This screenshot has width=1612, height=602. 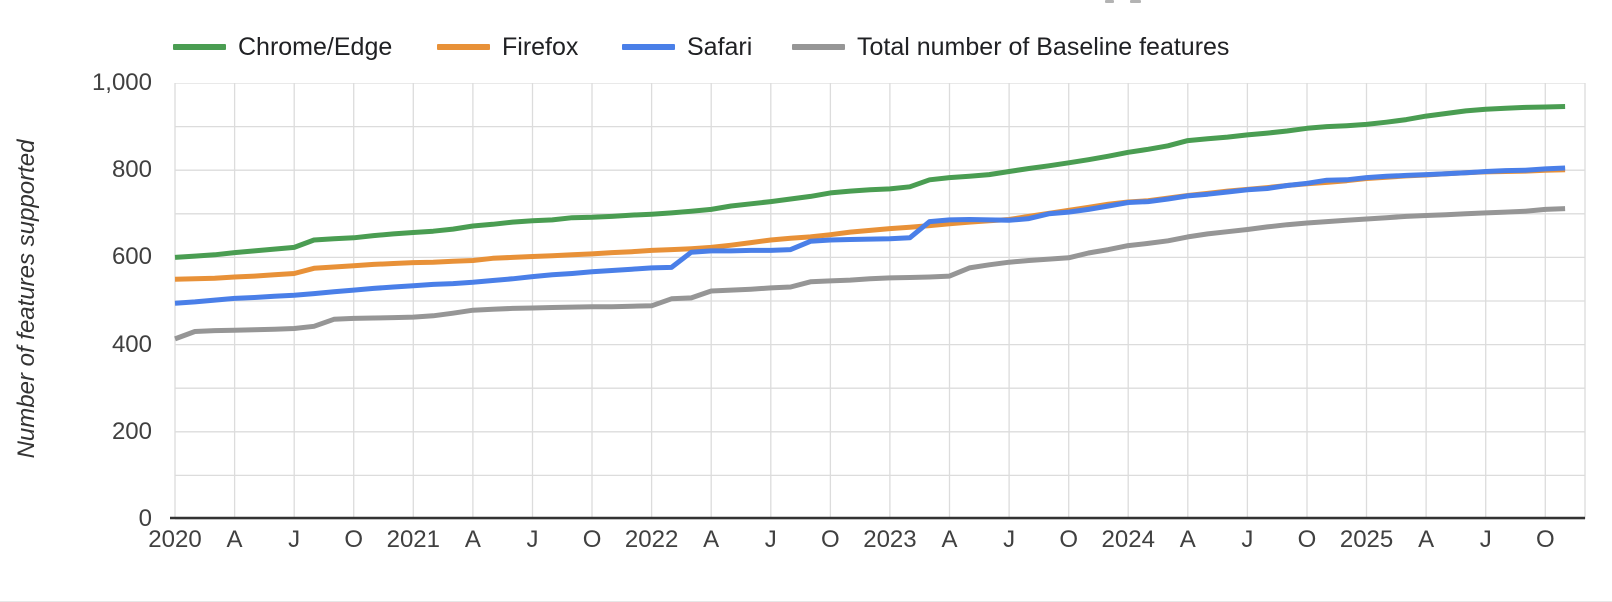 What do you see at coordinates (1366, 539) in the screenshot?
I see `x-tick-label: 2025` at bounding box center [1366, 539].